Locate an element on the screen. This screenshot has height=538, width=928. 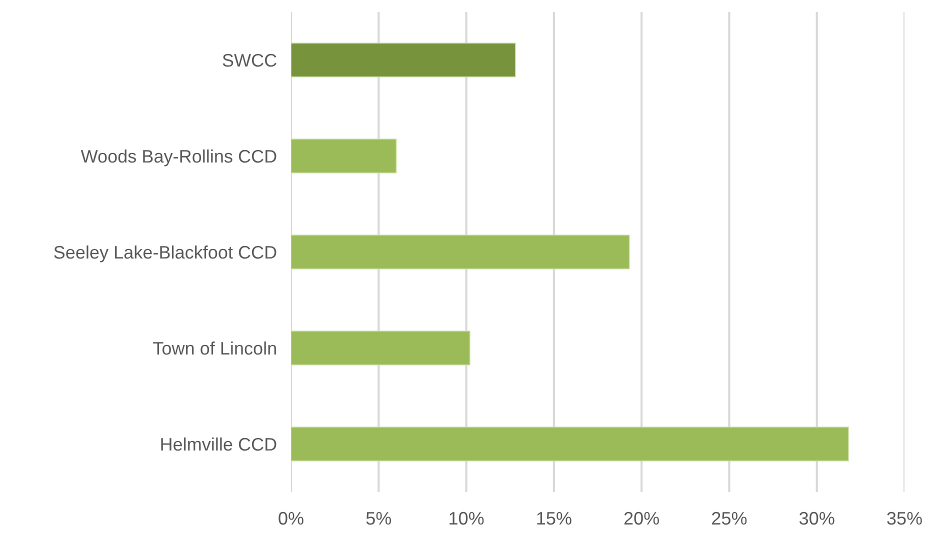
y-tick-label: Helmville CCD is located at coordinates (218, 444).